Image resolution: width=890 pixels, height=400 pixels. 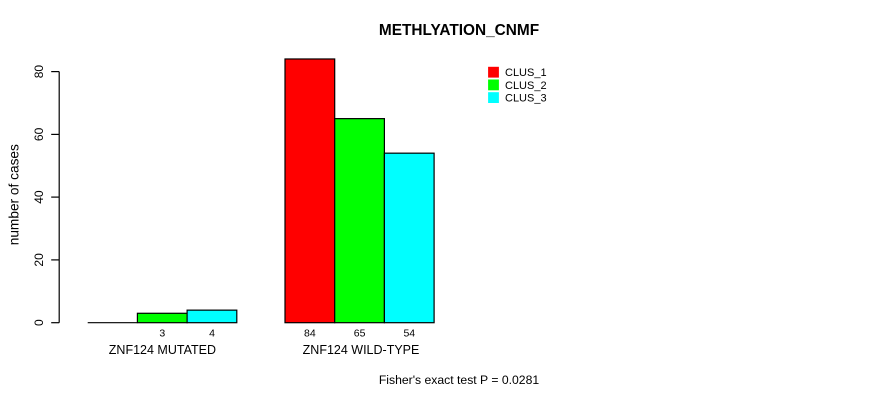 What do you see at coordinates (459, 30) in the screenshot?
I see `svg-text: METHLYATION_CNMF` at bounding box center [459, 30].